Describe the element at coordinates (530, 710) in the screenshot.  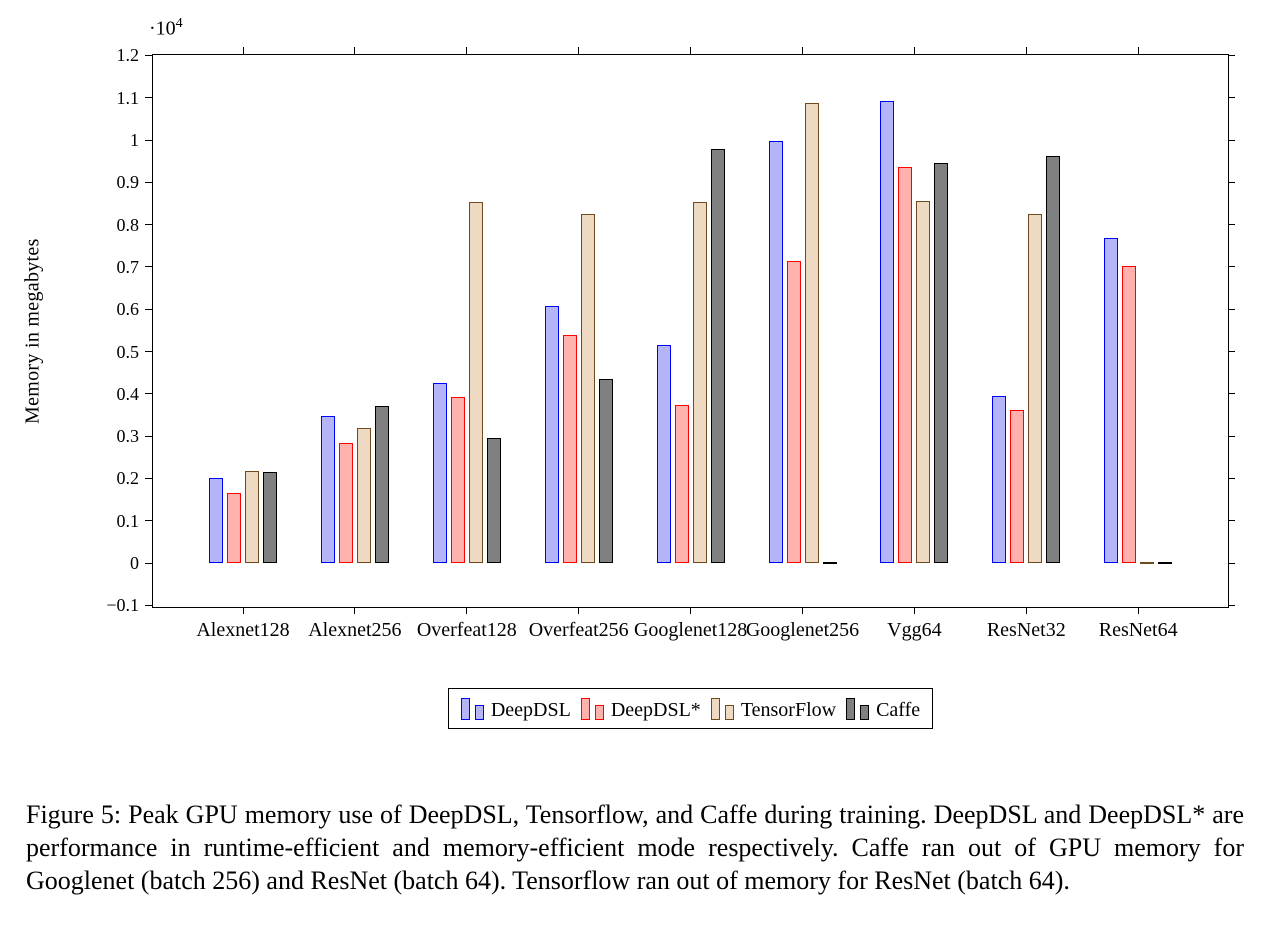
I see `legend-label: DeepDSL` at that location.